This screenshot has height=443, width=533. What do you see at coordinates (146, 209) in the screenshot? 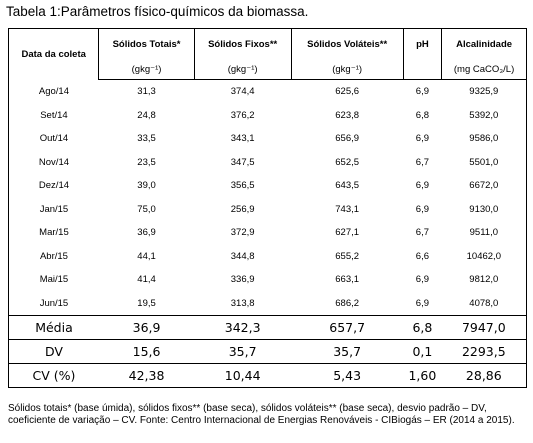
I see `cell: 75,0` at bounding box center [146, 209].